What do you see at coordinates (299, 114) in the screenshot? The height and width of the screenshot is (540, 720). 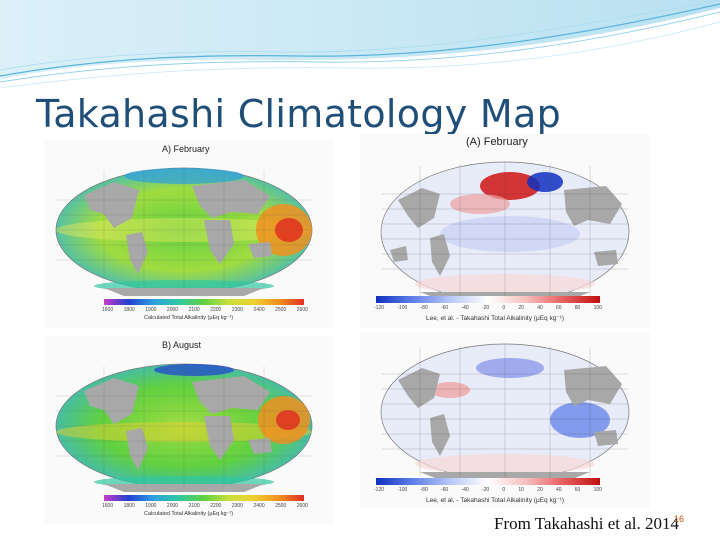 I see `slide-title: Takahashi Climatology Map` at bounding box center [299, 114].